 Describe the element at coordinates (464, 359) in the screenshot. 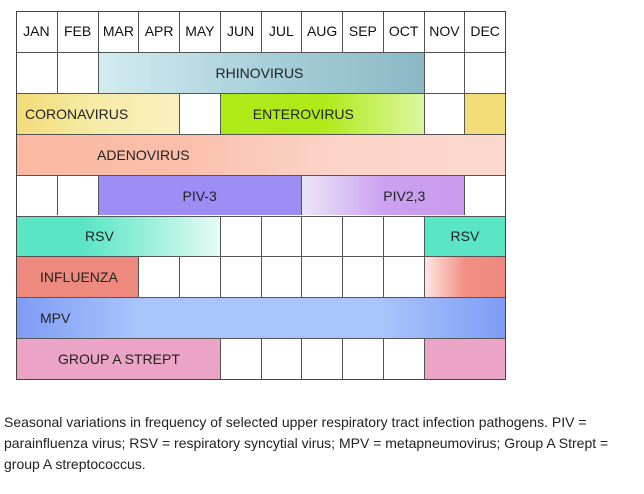

I see `pathogen-bar-group-a-strept-late` at that location.